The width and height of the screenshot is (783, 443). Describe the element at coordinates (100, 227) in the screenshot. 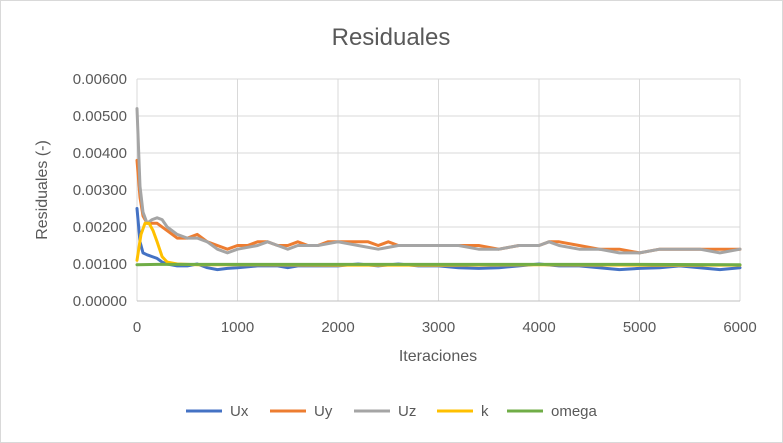

I see `y-tick-label: 0.00200` at that location.